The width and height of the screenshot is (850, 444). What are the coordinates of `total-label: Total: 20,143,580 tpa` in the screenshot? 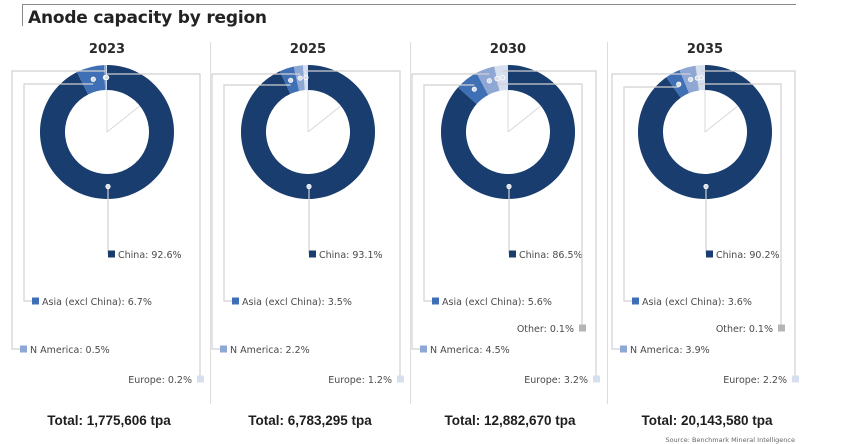 It's located at (707, 420).